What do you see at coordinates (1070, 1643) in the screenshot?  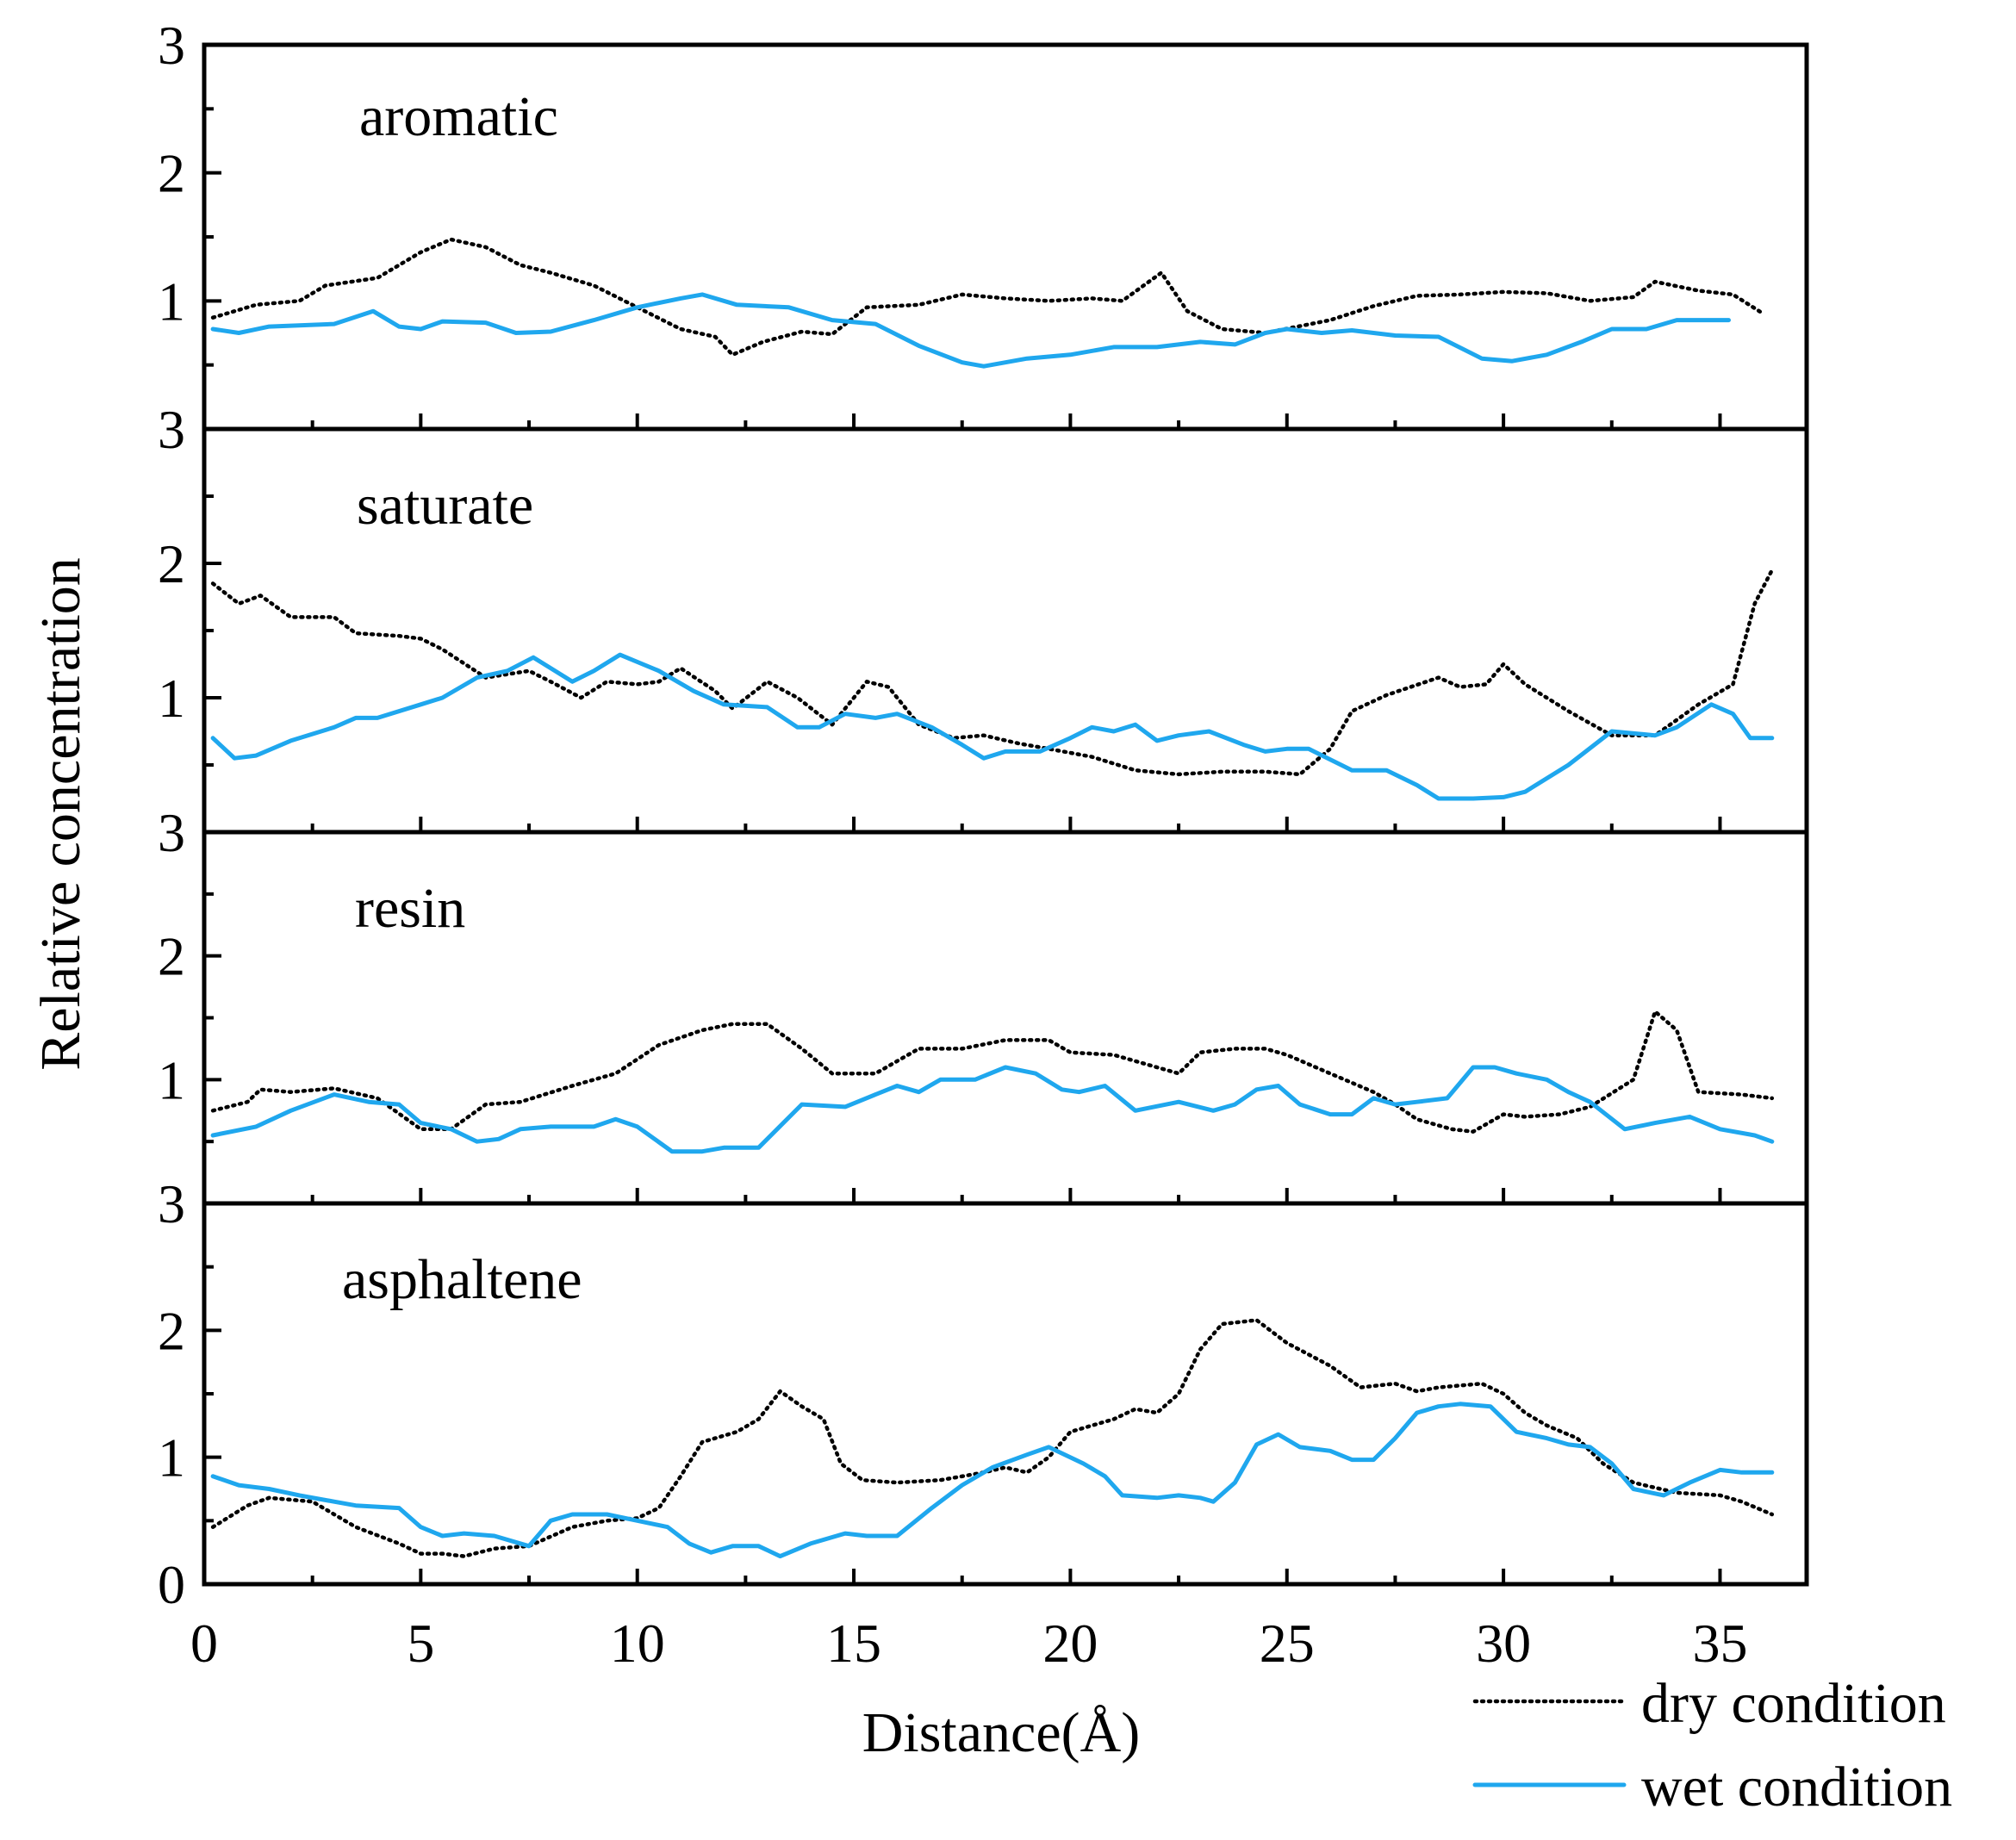 I see `x-tick-label: 20` at bounding box center [1070, 1643].